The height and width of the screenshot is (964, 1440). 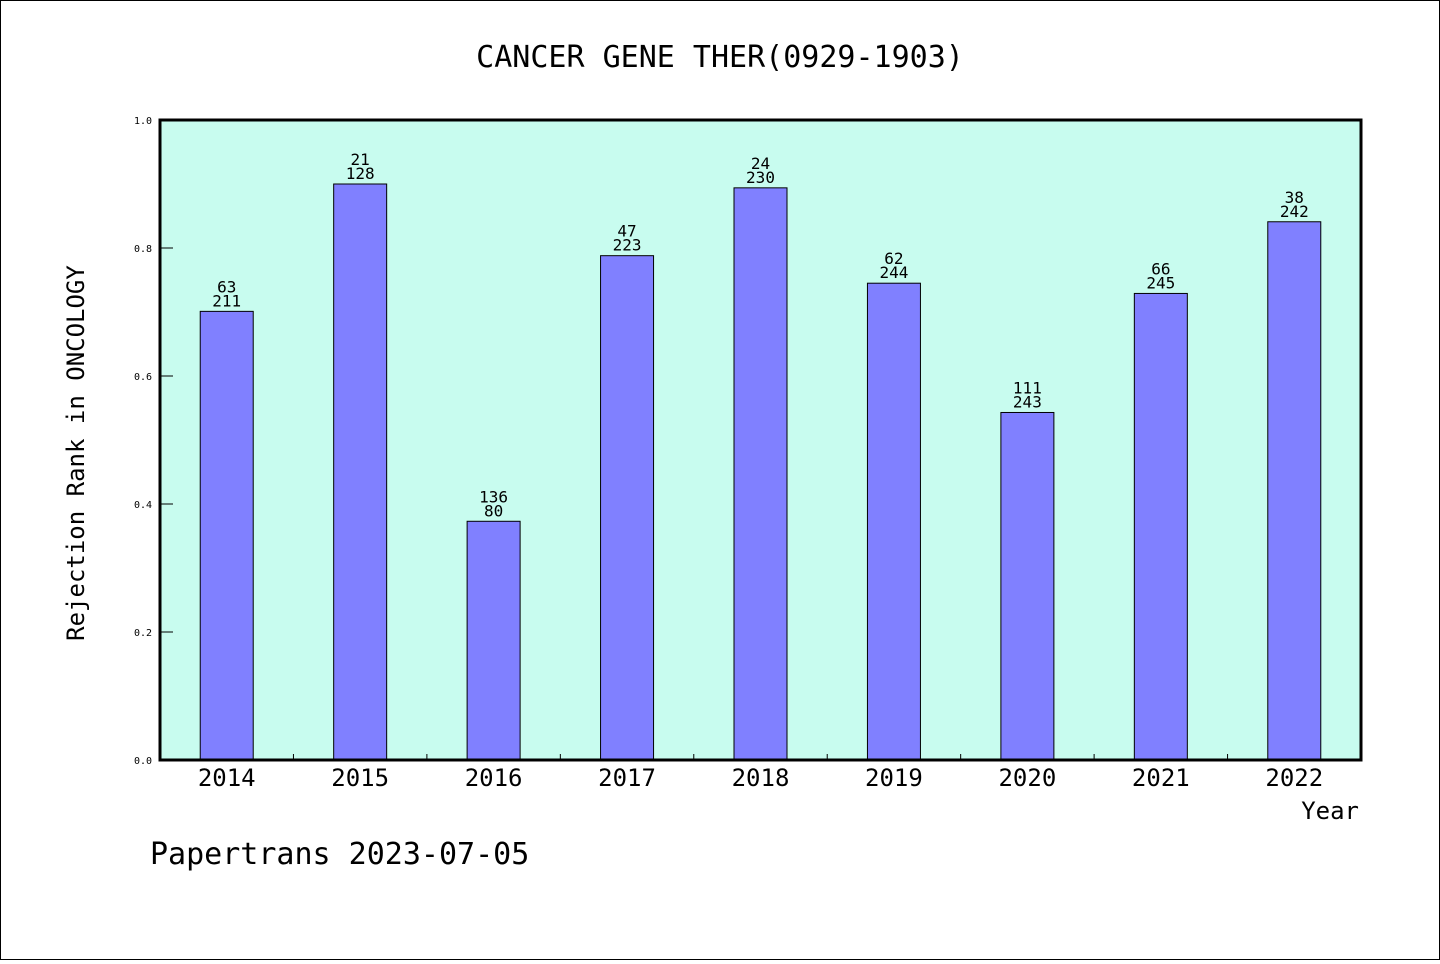 What do you see at coordinates (760, 177) in the screenshot?
I see `bar-label-bottom: 230` at bounding box center [760, 177].